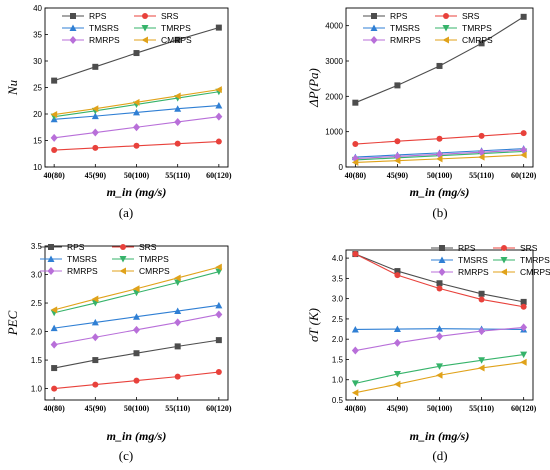 Image resolution: width=550 pixels, height=470 pixels. I want to click on y-tick-label: 4.0, so click(338, 258).